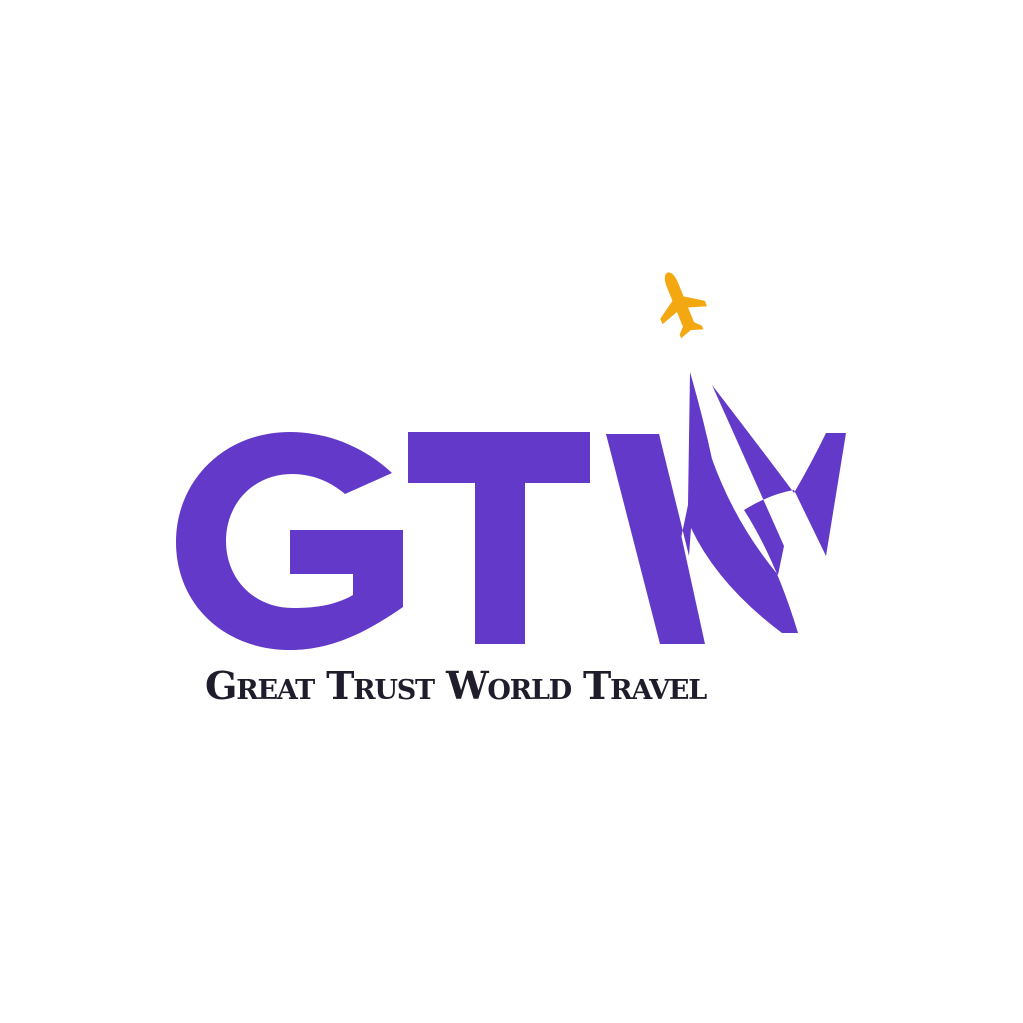 The width and height of the screenshot is (1023, 1023). What do you see at coordinates (683, 305) in the screenshot?
I see `airplane-icon` at bounding box center [683, 305].